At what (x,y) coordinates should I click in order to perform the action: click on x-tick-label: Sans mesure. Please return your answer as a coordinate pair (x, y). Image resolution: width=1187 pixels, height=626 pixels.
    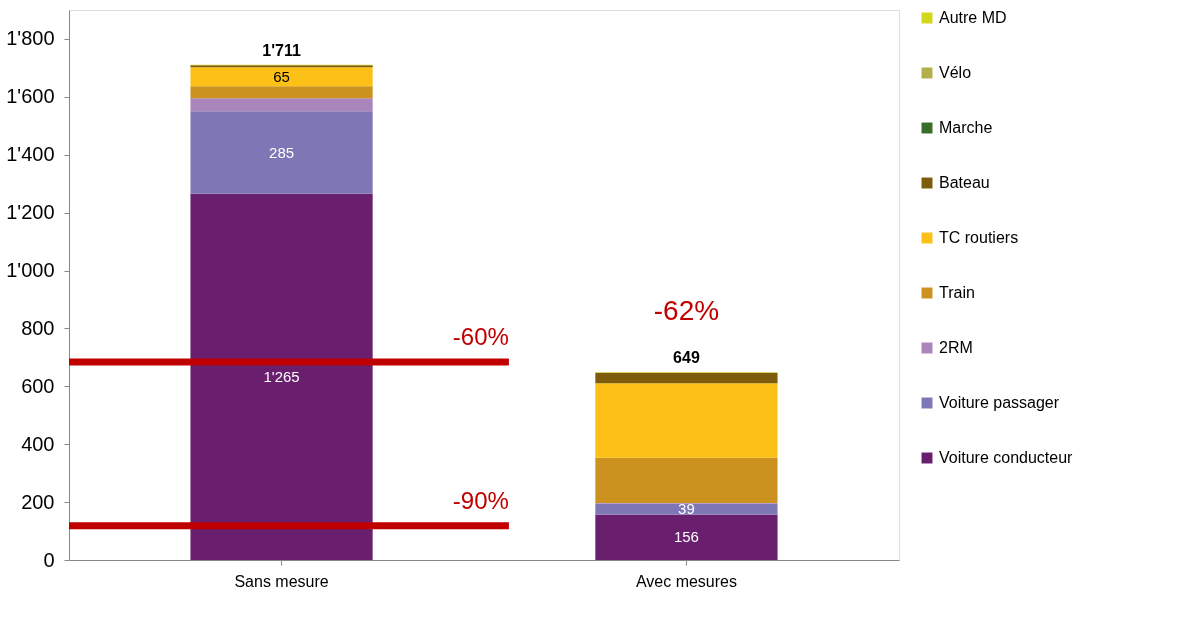
    Looking at the image, I should click on (281, 581).